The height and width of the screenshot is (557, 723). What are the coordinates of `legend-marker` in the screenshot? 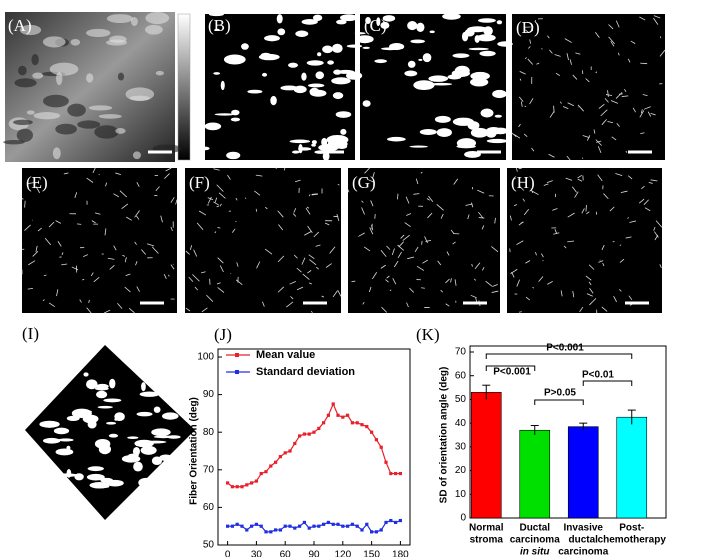 It's located at (237, 372).